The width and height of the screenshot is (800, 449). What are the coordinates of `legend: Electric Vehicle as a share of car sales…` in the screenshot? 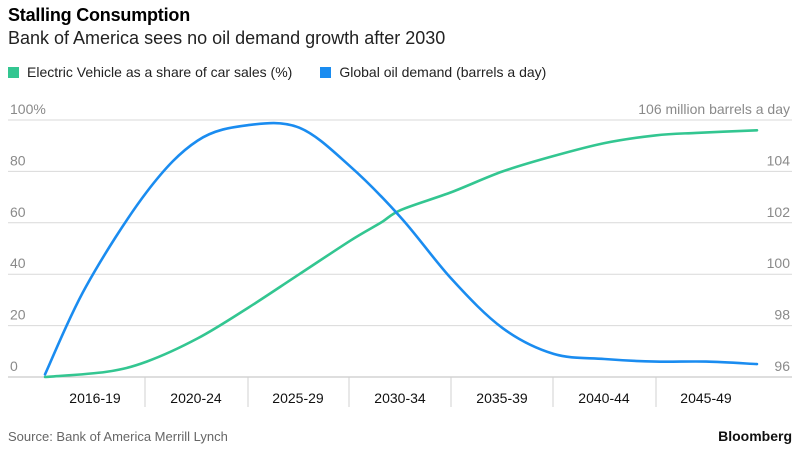 It's located at (277, 72).